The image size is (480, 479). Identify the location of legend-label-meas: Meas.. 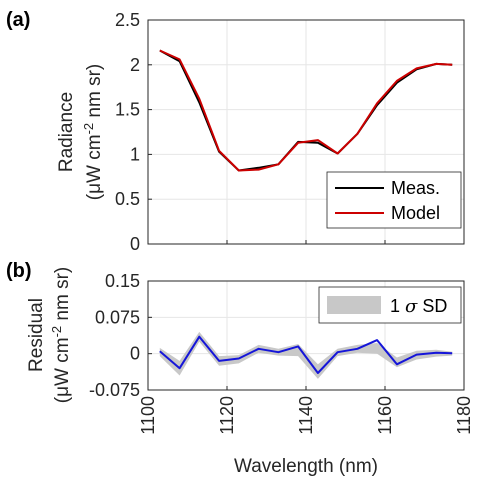
(415, 188).